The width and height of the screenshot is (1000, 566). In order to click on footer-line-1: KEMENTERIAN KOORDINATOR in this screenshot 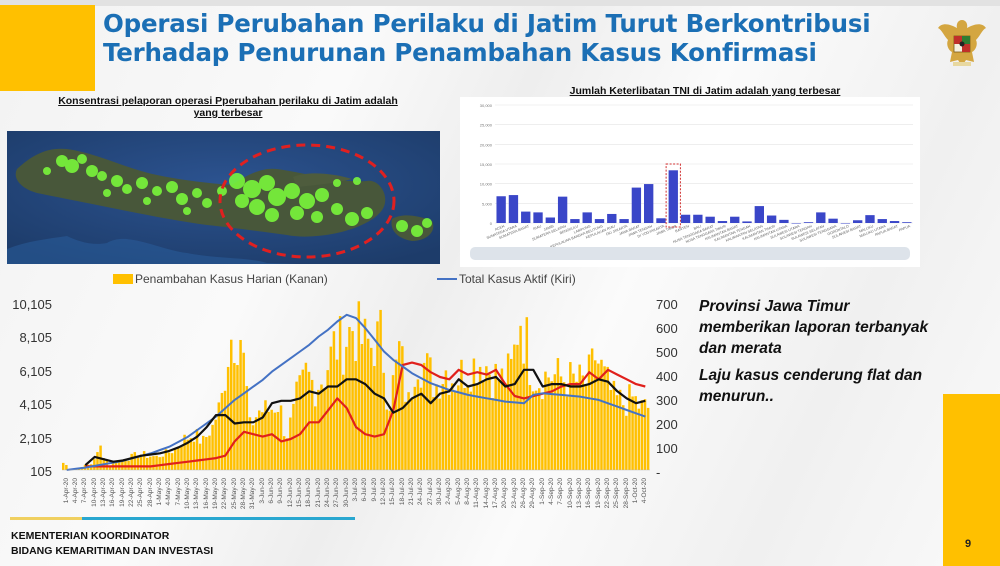, I will do `click(90, 536)`.